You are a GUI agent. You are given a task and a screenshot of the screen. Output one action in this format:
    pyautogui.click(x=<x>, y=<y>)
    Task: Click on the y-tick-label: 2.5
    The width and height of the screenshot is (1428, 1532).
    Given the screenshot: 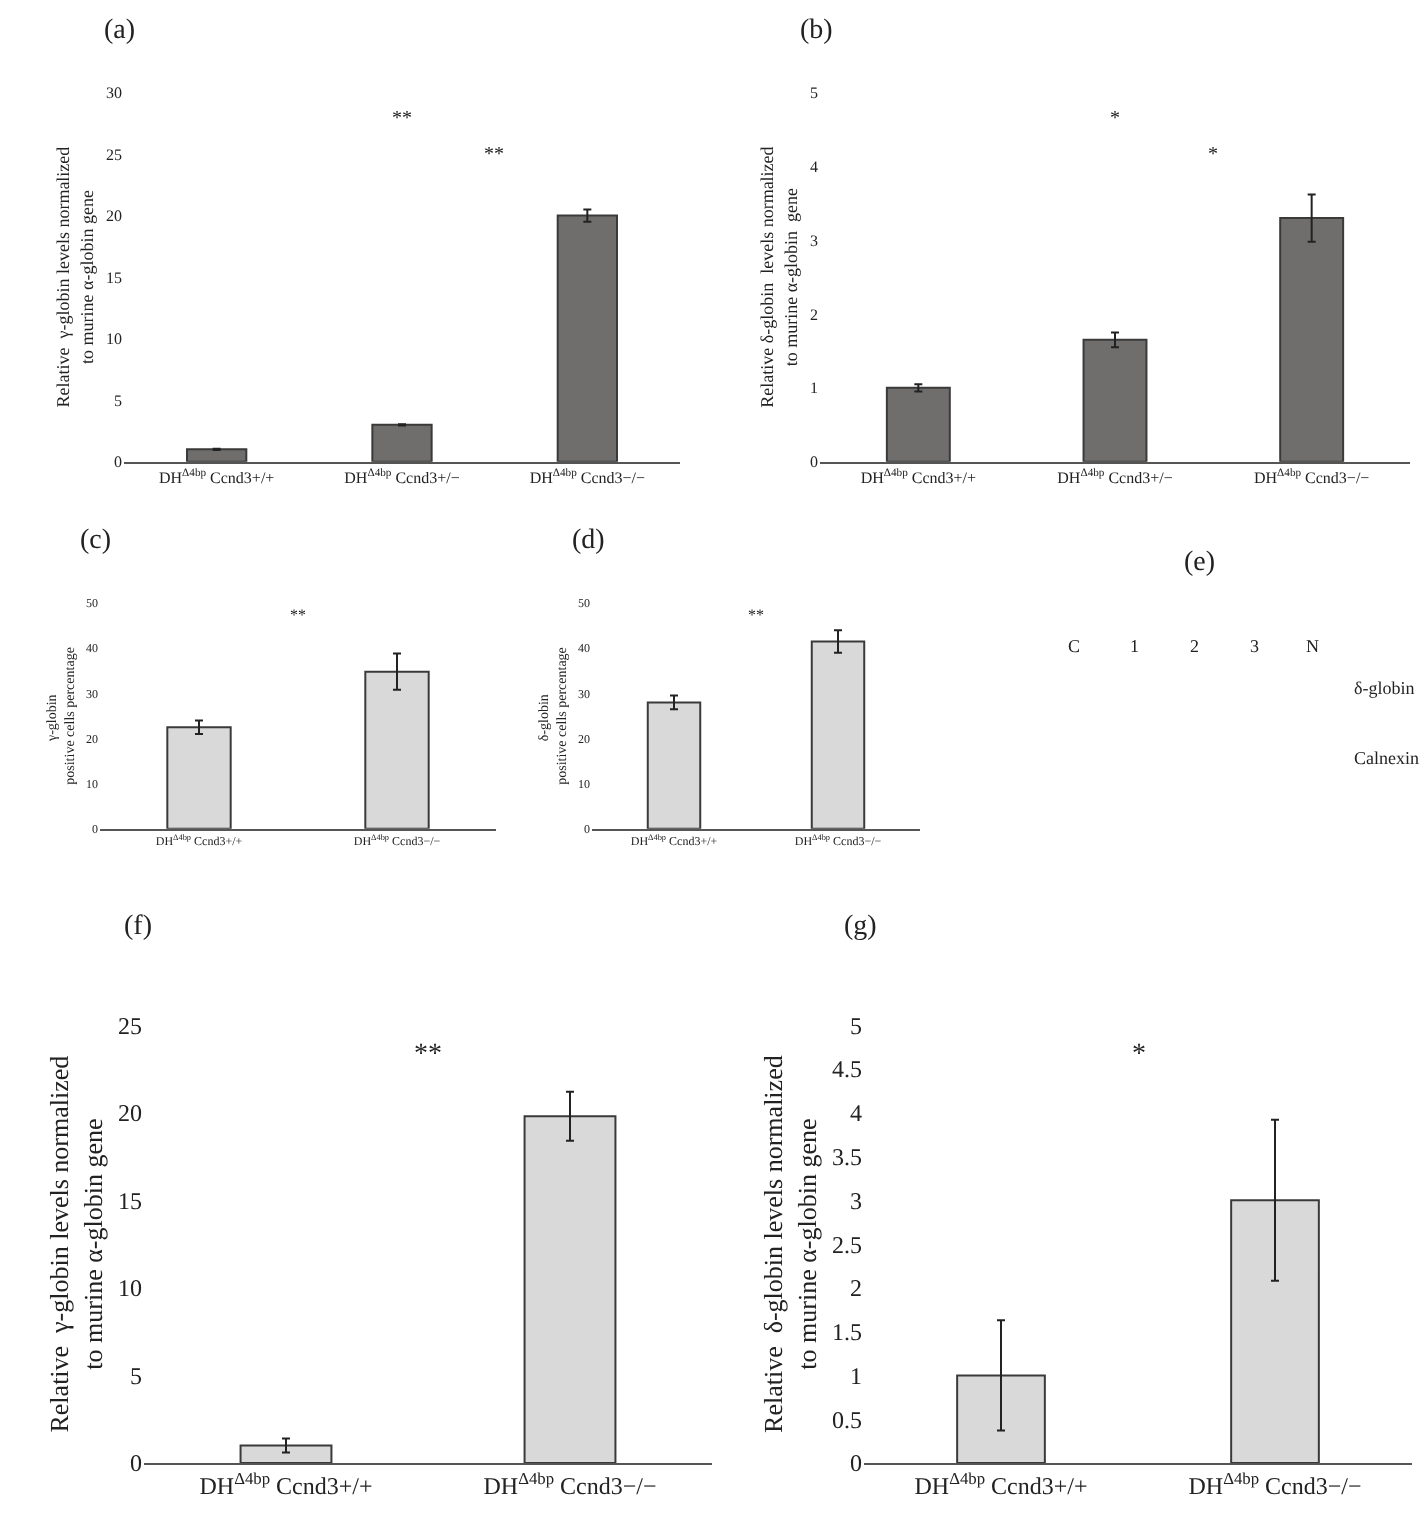 What is the action you would take?
    pyautogui.click(x=847, y=1244)
    